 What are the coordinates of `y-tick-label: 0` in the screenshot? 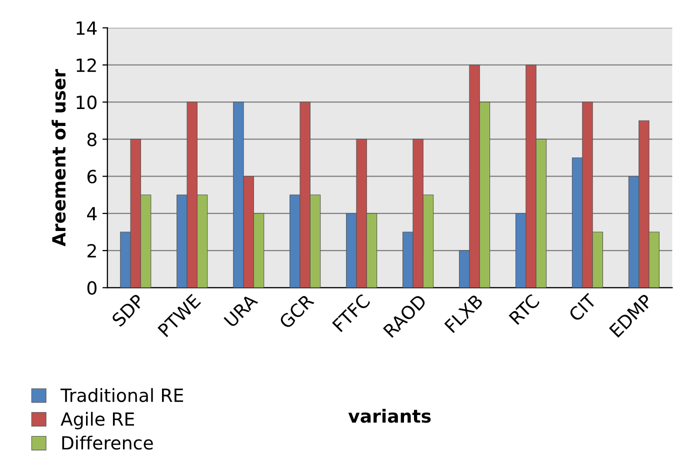 It's located at (91, 288).